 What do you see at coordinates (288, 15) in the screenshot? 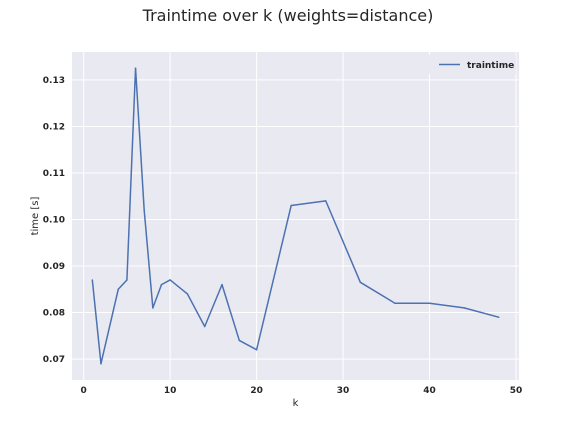
I see `chart-title: Traintime over k (weights=distance)` at bounding box center [288, 15].